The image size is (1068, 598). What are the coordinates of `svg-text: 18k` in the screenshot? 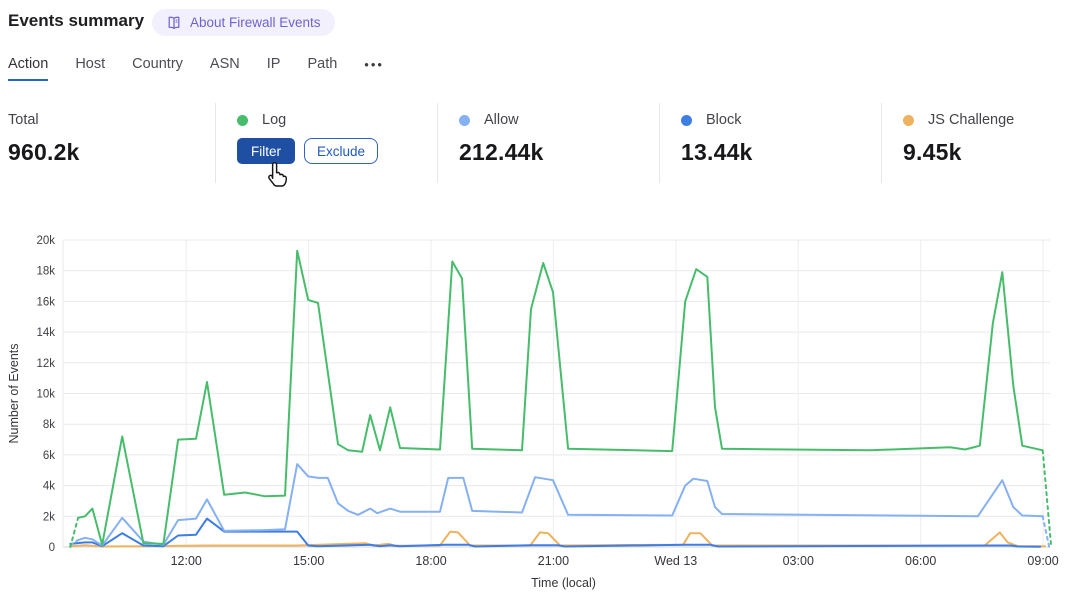 It's located at (45, 272).